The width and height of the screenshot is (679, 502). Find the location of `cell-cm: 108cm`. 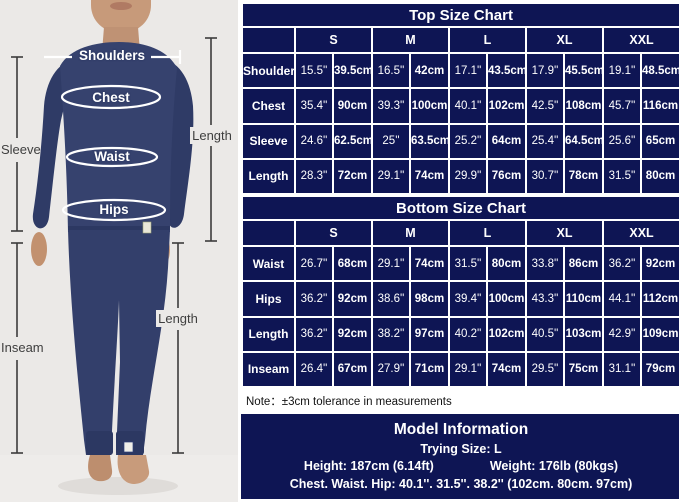

cell-cm: 108cm is located at coordinates (583, 106).